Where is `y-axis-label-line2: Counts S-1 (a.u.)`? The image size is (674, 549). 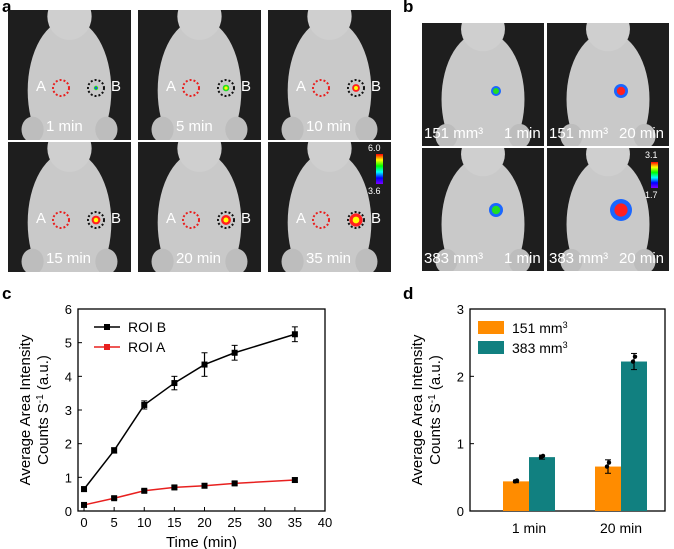
y-axis-label-line2: Counts S-1 (a.u.) is located at coordinates (436, 410).